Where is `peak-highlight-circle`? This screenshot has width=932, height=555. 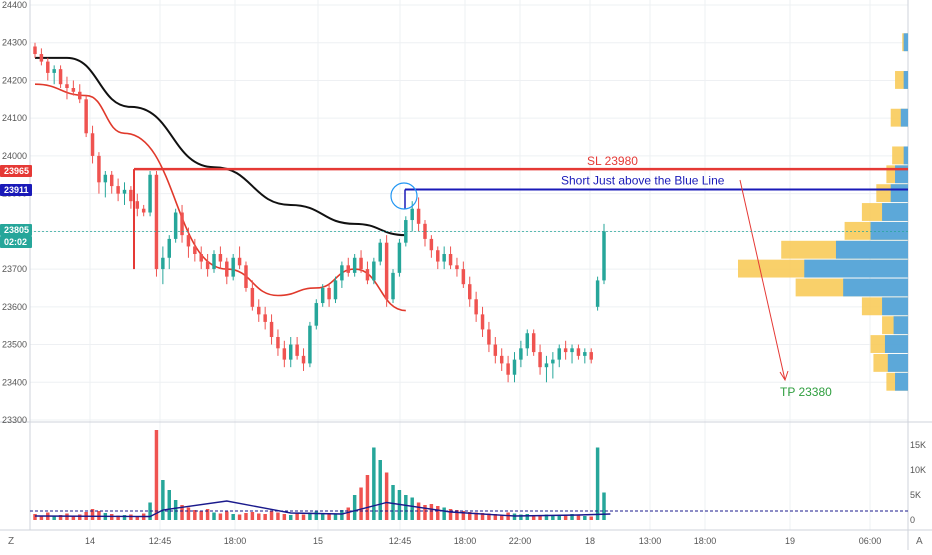
peak-highlight-circle is located at coordinates (404, 196).